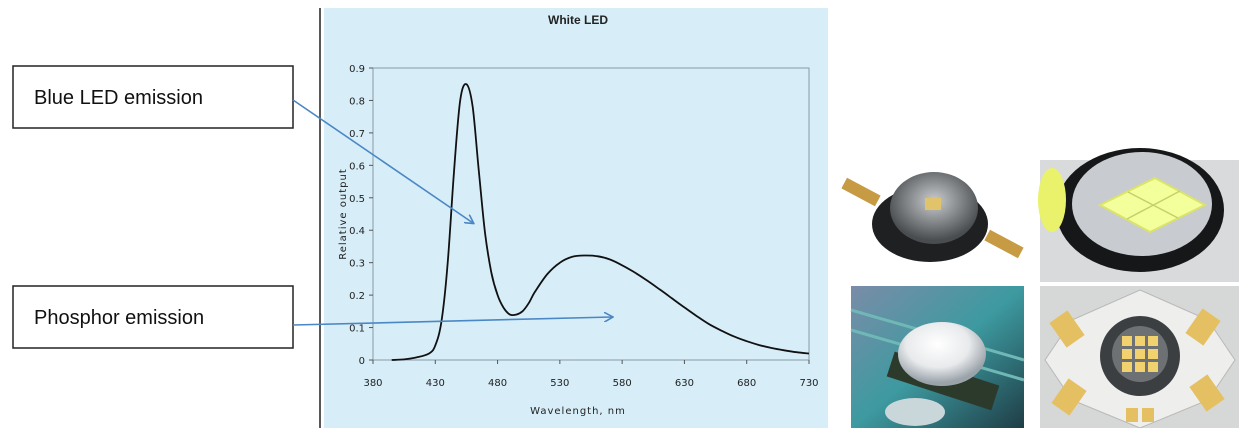 The height and width of the screenshot is (428, 1239). I want to click on callout-phosphor: Phosphor emission, so click(153, 317).